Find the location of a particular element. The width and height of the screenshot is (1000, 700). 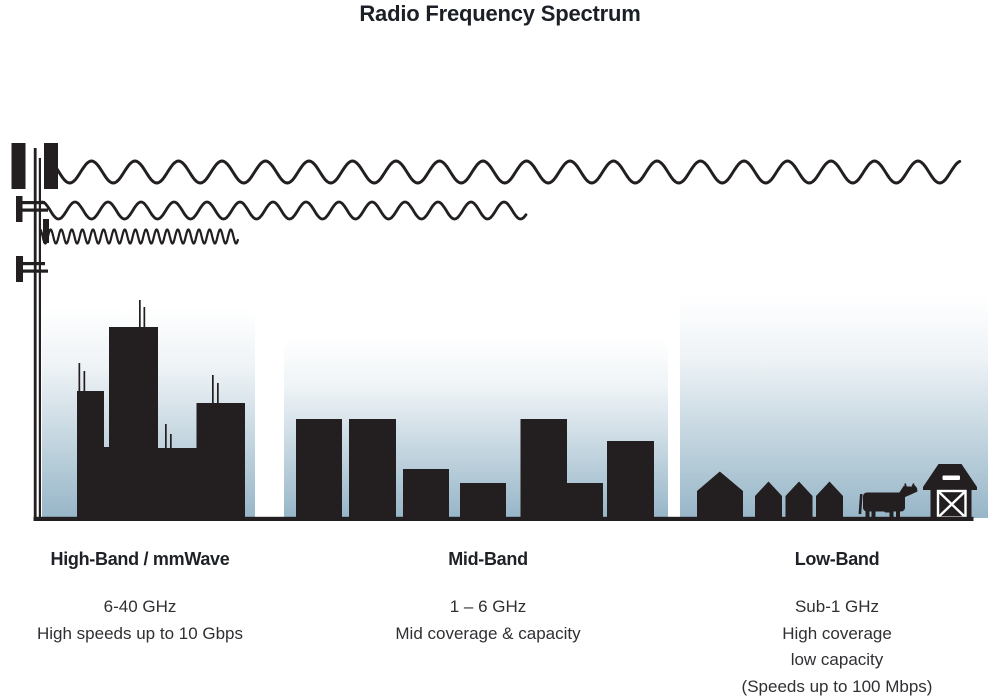

low-band-frequency: Sub-1 GHz is located at coordinates (837, 606).